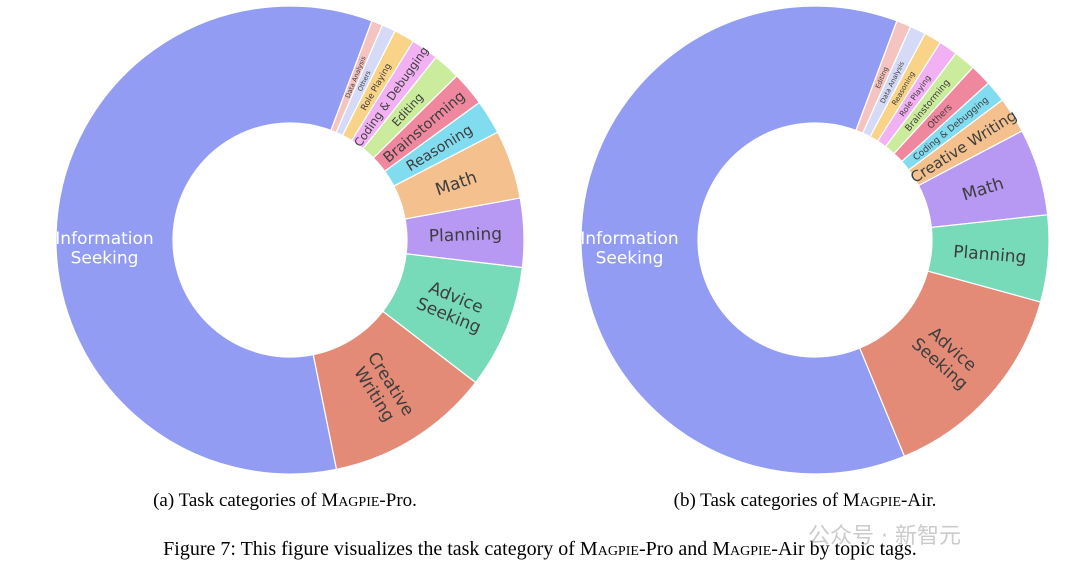 The image size is (1080, 584). I want to click on figure-caption-part-2: -Pro and M, so click(684, 549).